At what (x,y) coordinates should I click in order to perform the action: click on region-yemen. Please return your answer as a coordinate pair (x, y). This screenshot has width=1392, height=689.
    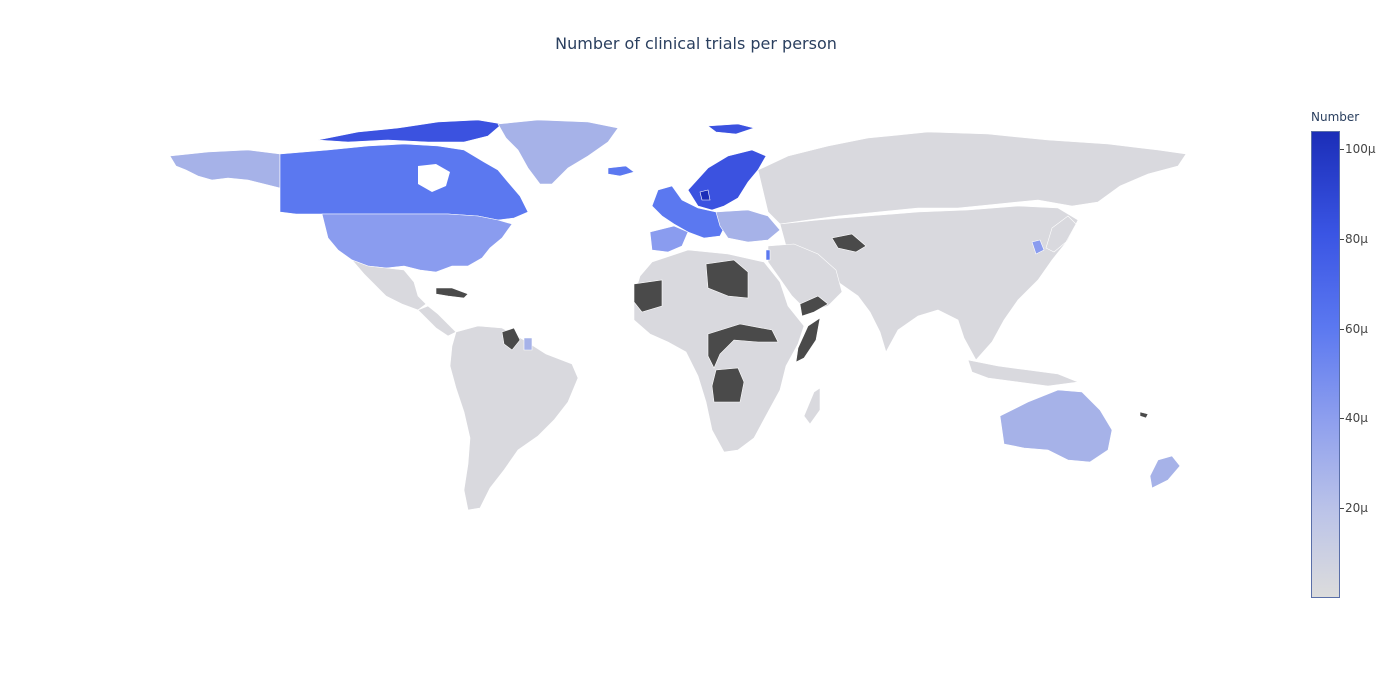
    Looking at the image, I should click on (814, 306).